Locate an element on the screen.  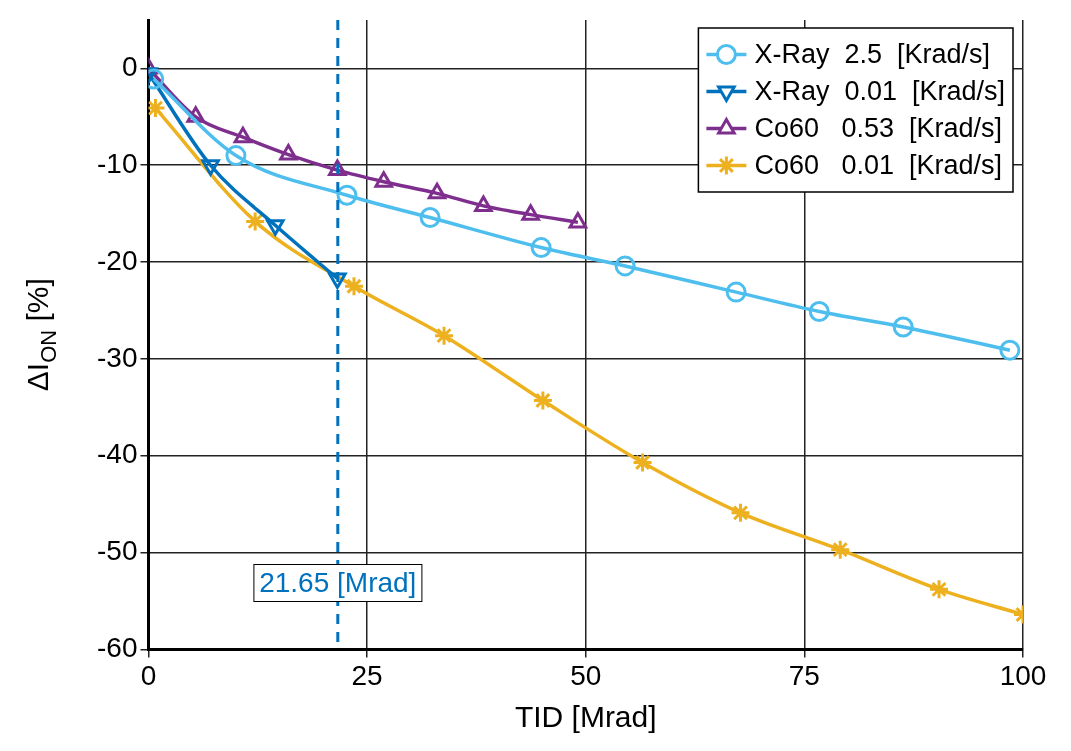
y-tick-label: -10 is located at coordinates (117, 163).